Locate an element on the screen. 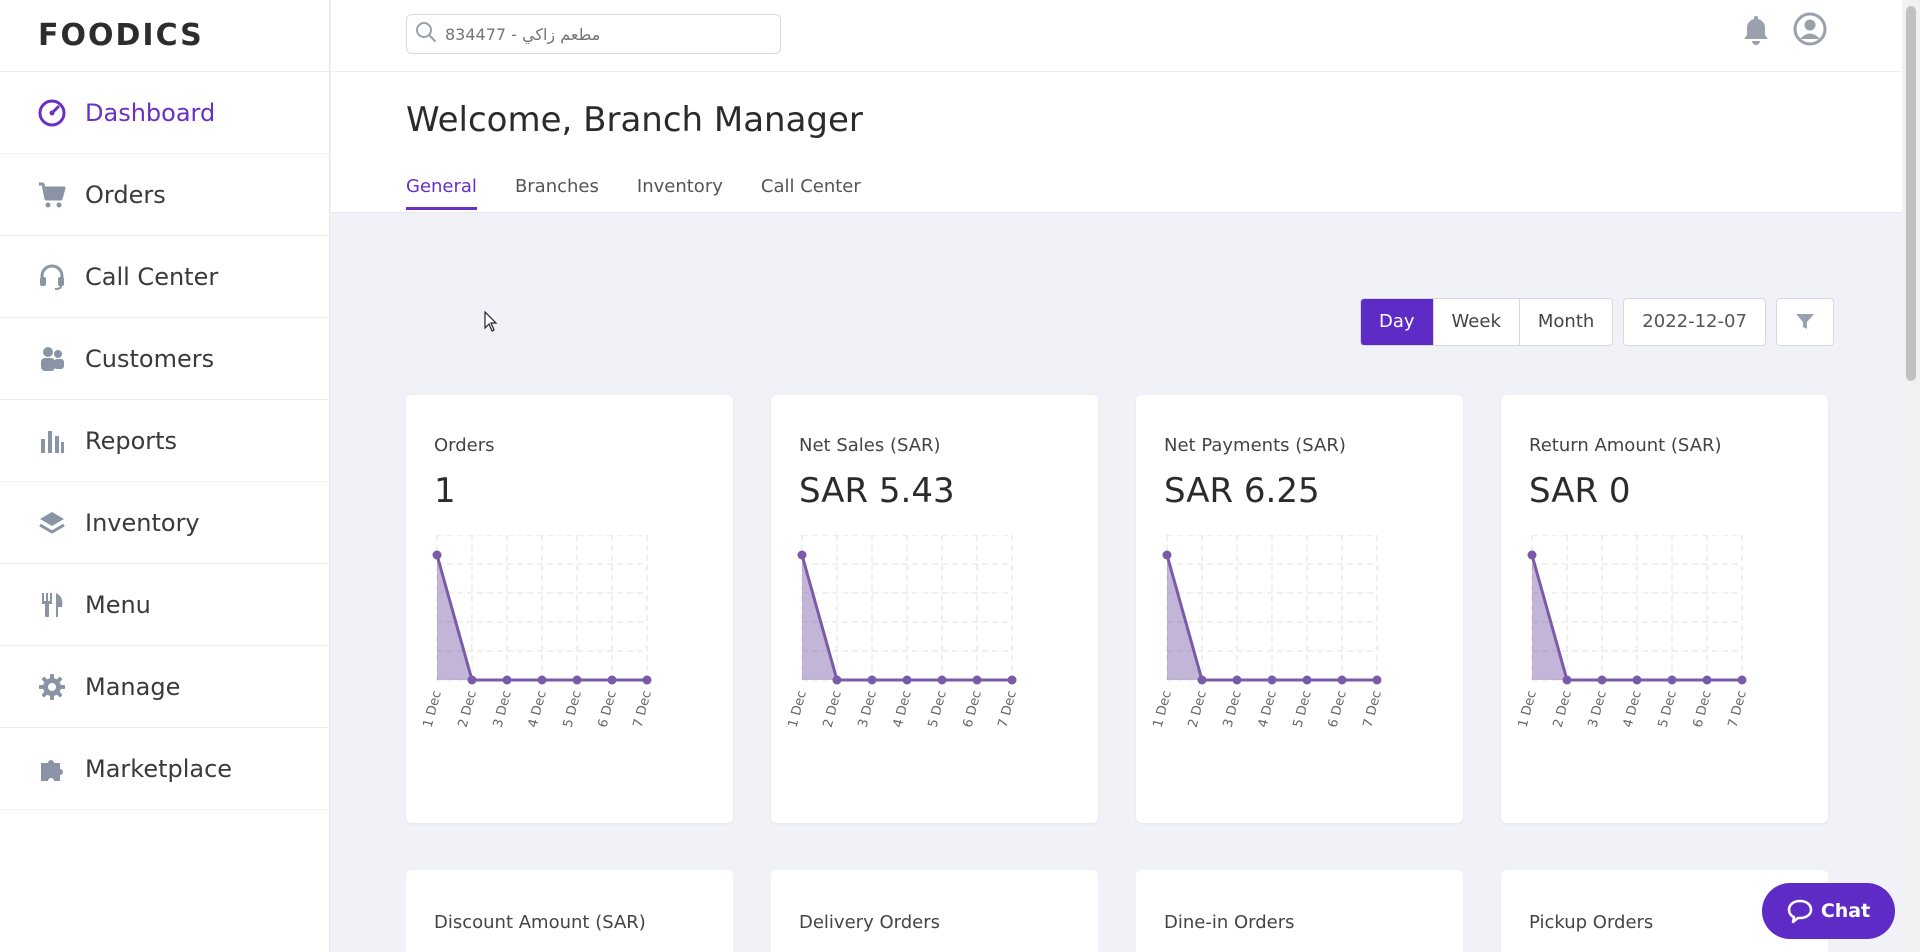  headset-icon is located at coordinates (52, 277).